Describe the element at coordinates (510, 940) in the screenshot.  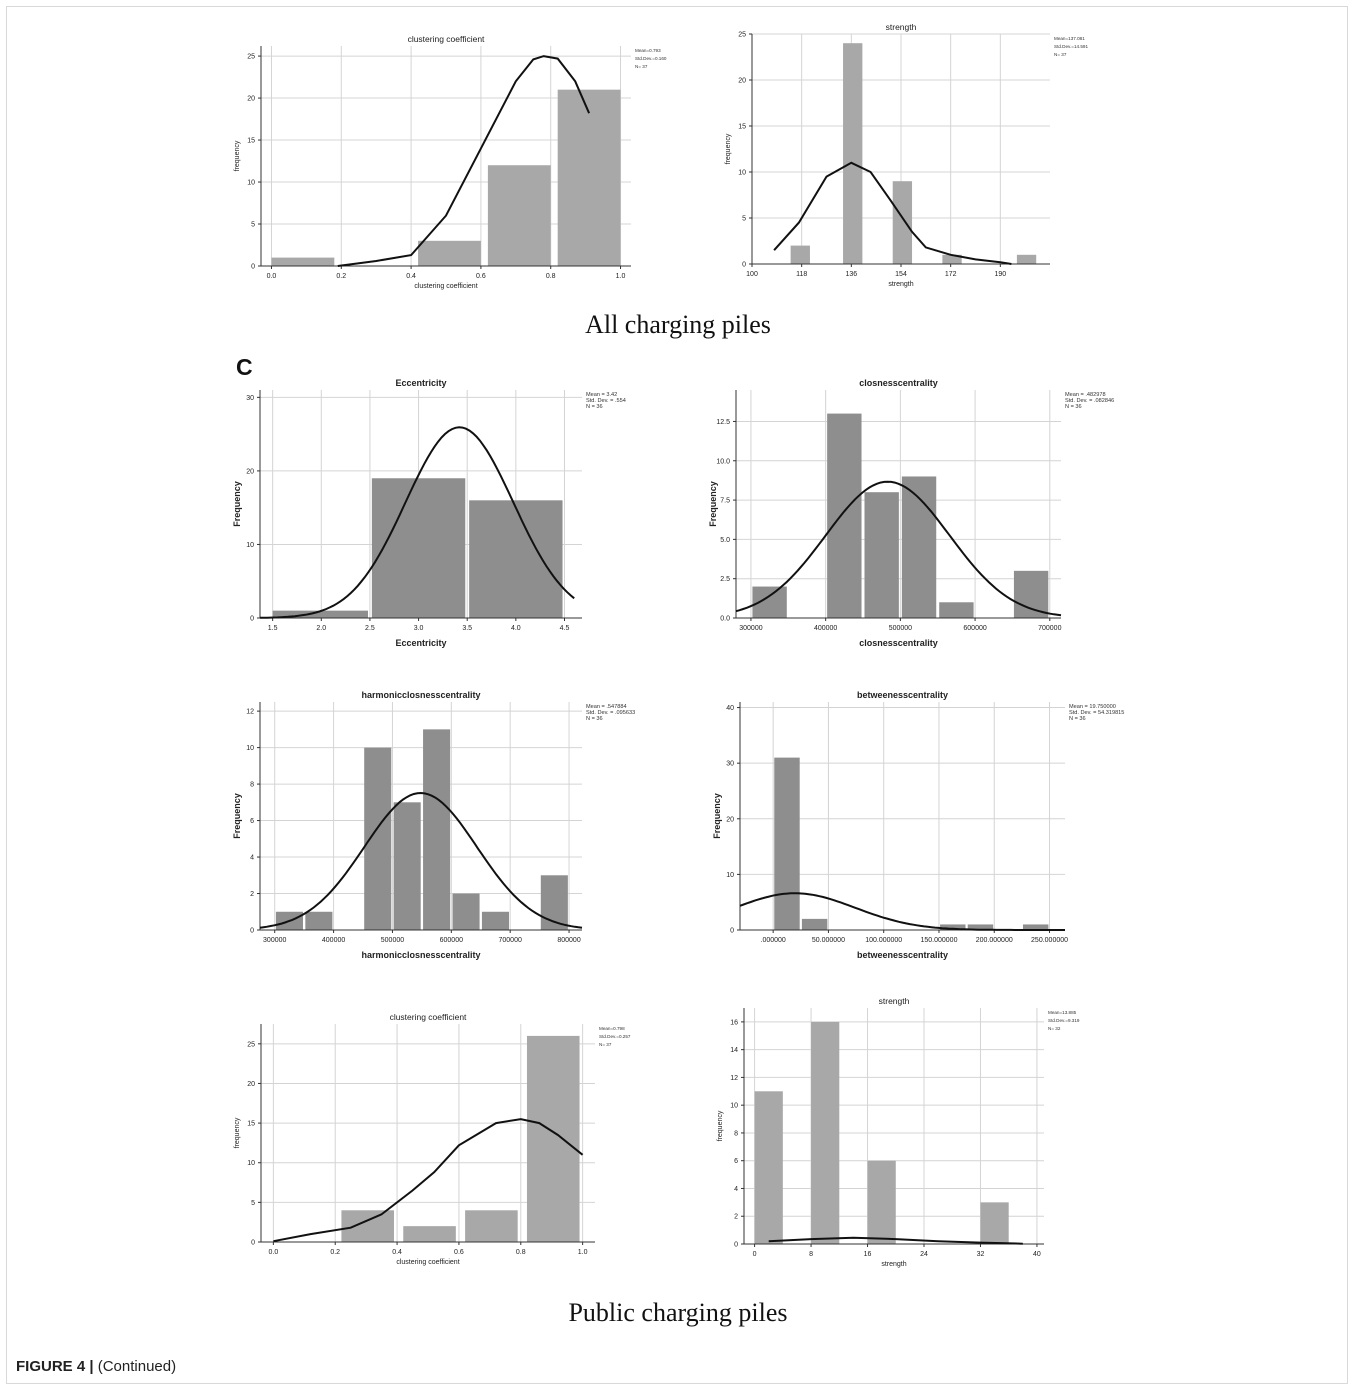
I see `x-tick-label: 700000` at that location.